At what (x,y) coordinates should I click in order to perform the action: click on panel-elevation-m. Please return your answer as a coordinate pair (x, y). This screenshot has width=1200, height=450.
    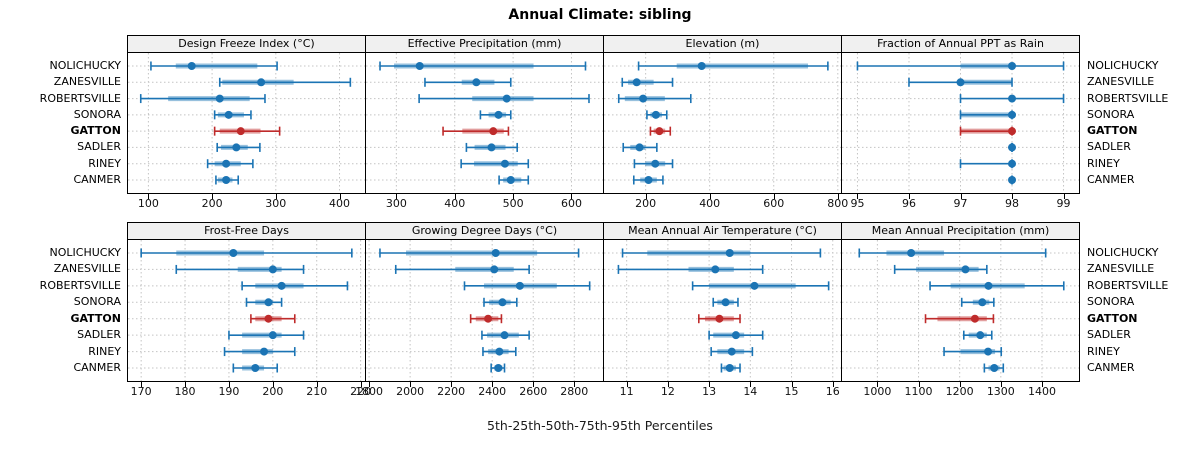
    Looking at the image, I should click on (722, 123).